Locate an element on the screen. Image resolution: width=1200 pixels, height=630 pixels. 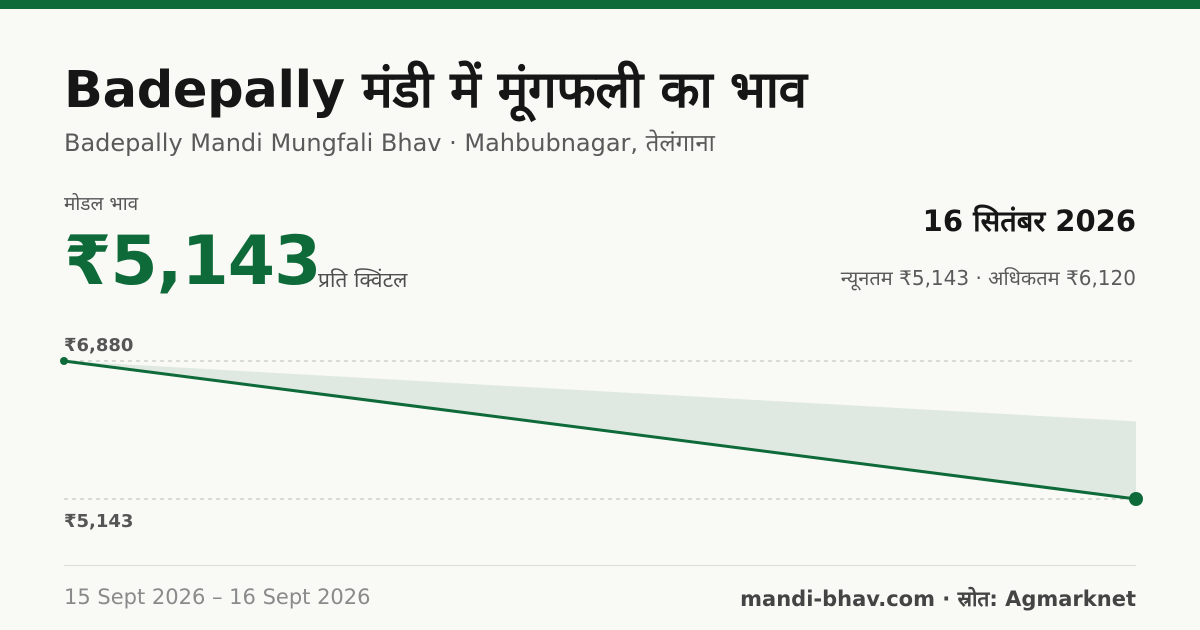
price-date: 16 सितंबर 2026 is located at coordinates (1029, 221).